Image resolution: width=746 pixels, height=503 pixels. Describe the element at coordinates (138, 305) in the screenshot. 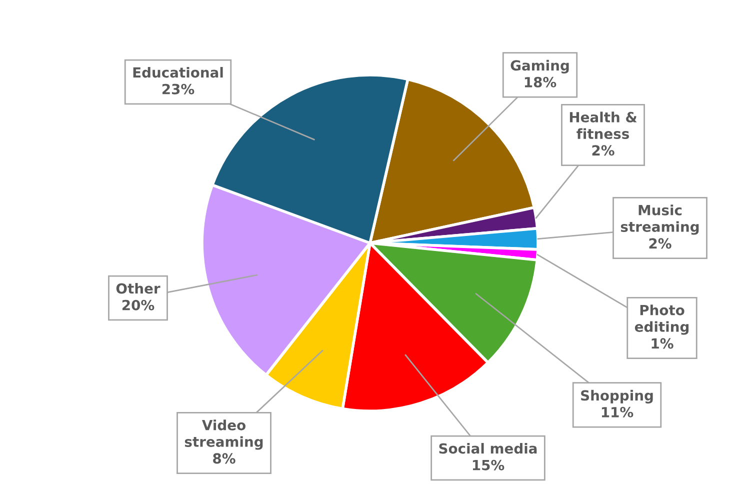

I see `data-label: 20%` at that location.